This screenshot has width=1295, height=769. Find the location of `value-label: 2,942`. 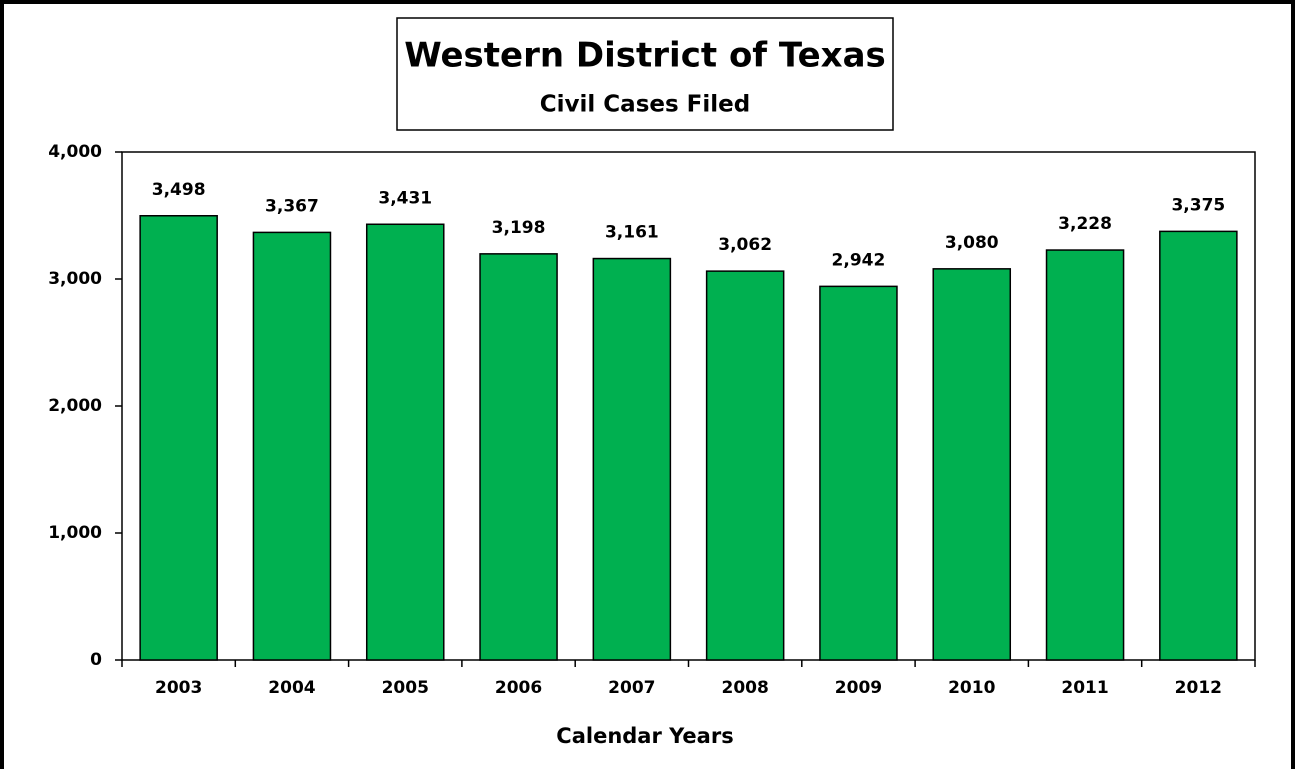

value-label: 2,942 is located at coordinates (859, 260).